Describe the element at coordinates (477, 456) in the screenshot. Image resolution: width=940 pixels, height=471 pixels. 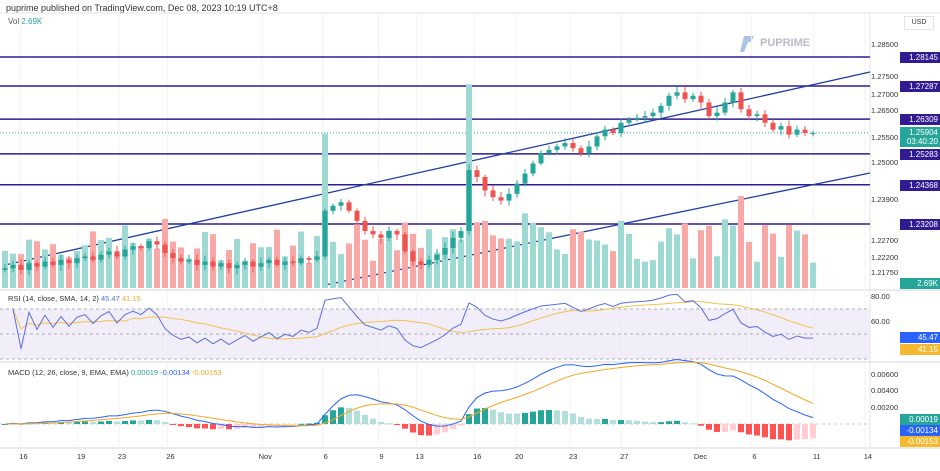
I see `time-axis-label: 16` at that location.